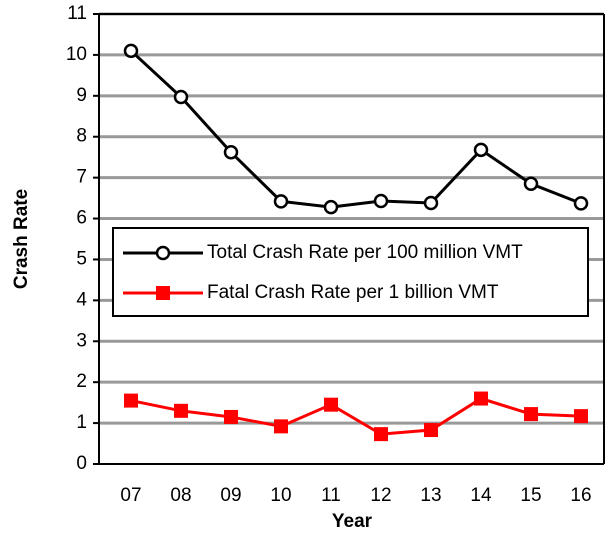 Image resolution: width=608 pixels, height=540 pixels. Describe the element at coordinates (353, 292) in the screenshot. I see `legend-label: Fatal Crash Rate per 1 billion VMT` at that location.